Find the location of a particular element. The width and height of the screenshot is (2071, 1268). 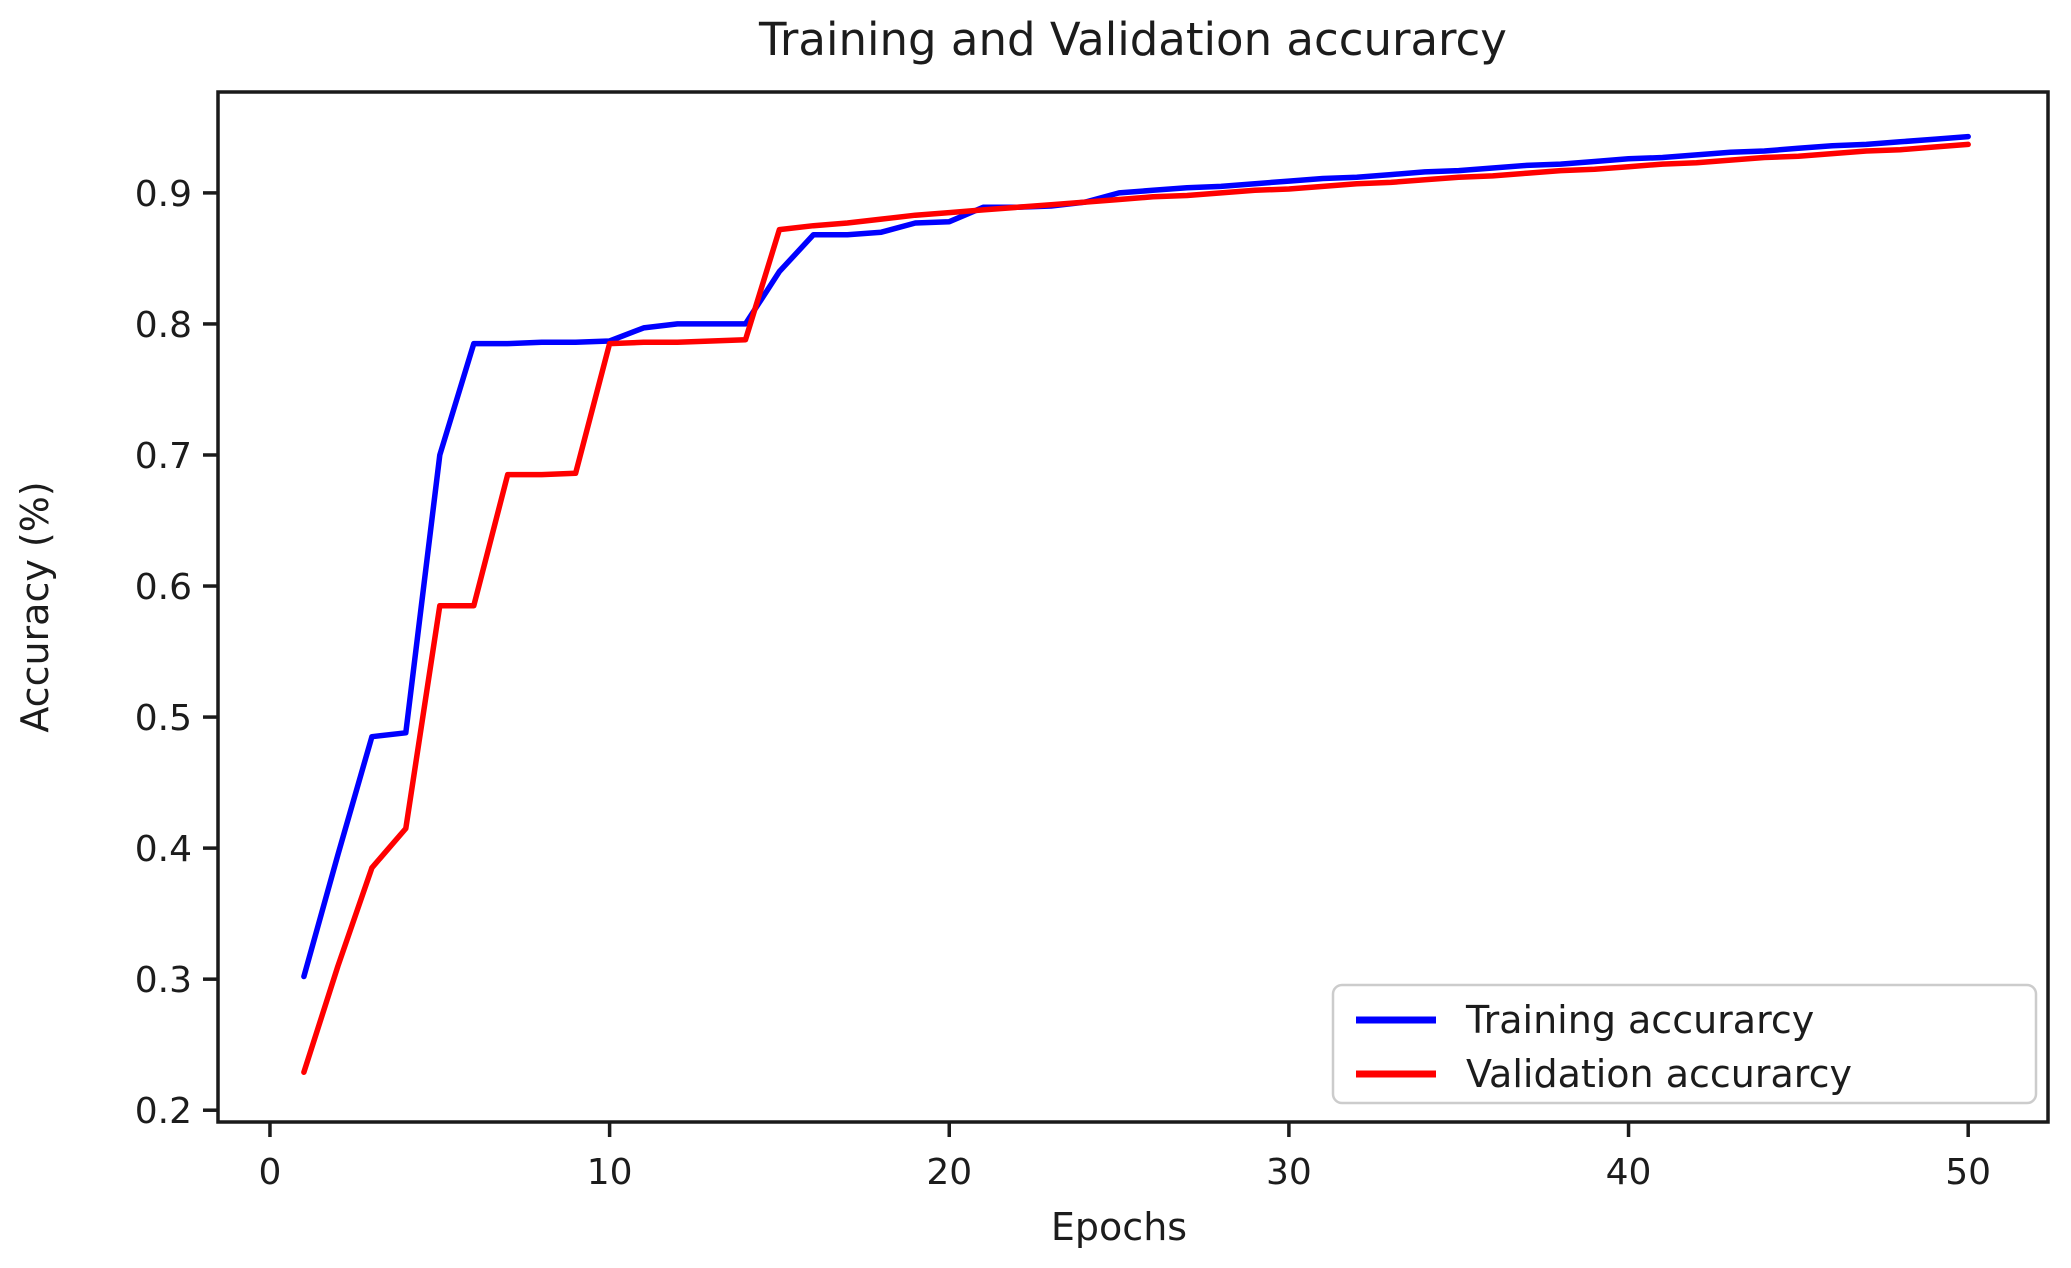

legend-box is located at coordinates (1684, 1044).